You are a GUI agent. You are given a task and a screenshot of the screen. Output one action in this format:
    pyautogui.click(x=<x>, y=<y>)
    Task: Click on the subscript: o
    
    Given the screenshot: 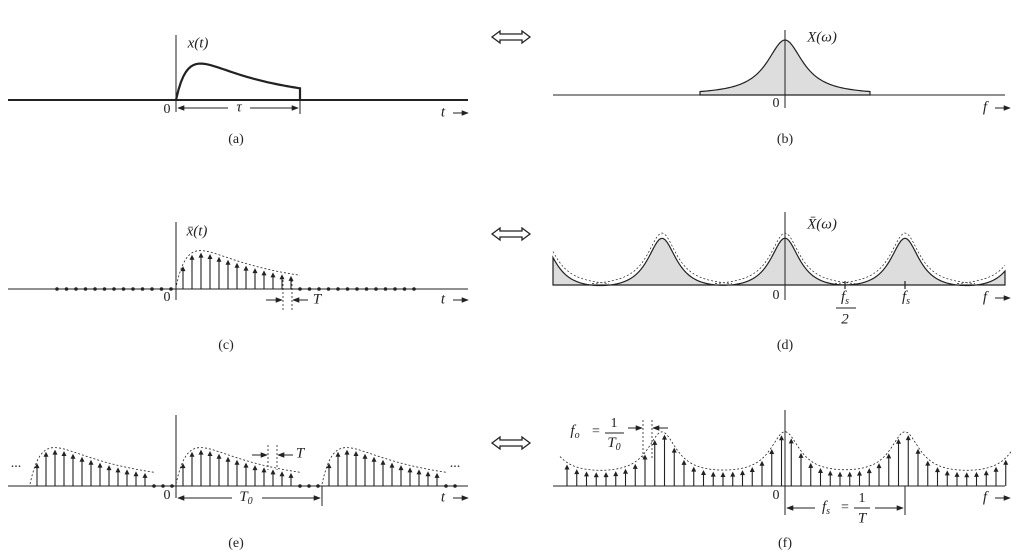 What is the action you would take?
    pyautogui.click(x=577, y=435)
    